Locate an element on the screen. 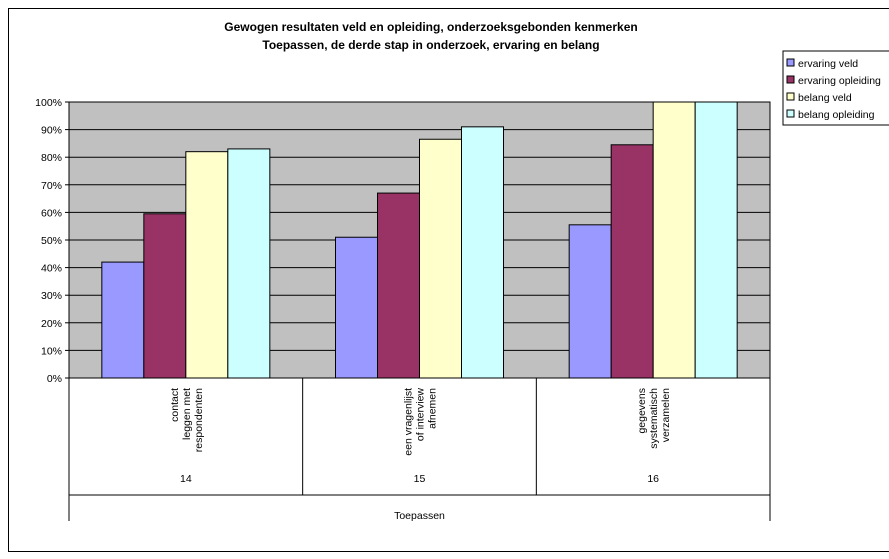  y-tick-label: 80% is located at coordinates (51, 158).